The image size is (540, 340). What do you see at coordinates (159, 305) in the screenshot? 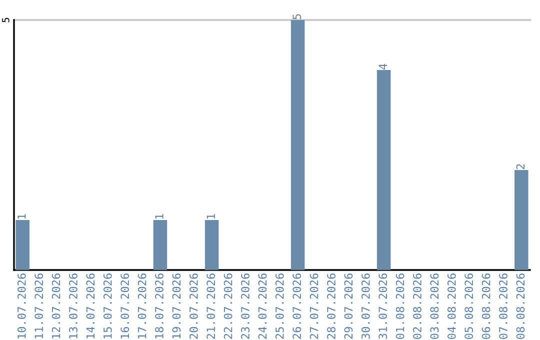
I see `x-tick-label: 18.07.2026` at bounding box center [159, 305].